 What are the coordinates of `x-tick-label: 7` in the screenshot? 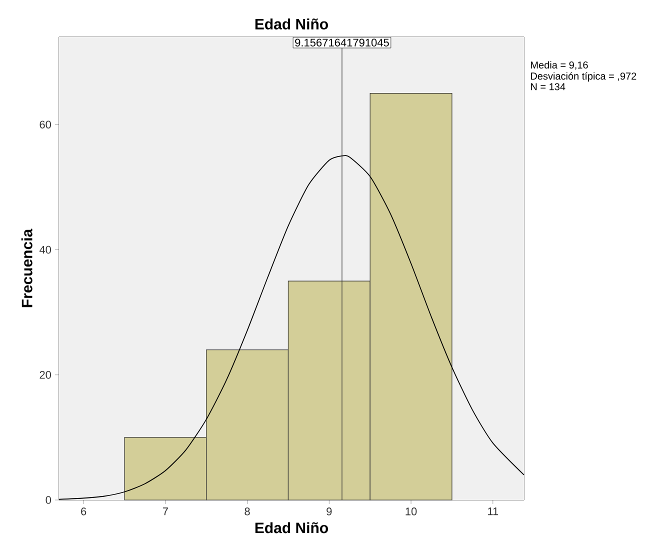 It's located at (165, 512).